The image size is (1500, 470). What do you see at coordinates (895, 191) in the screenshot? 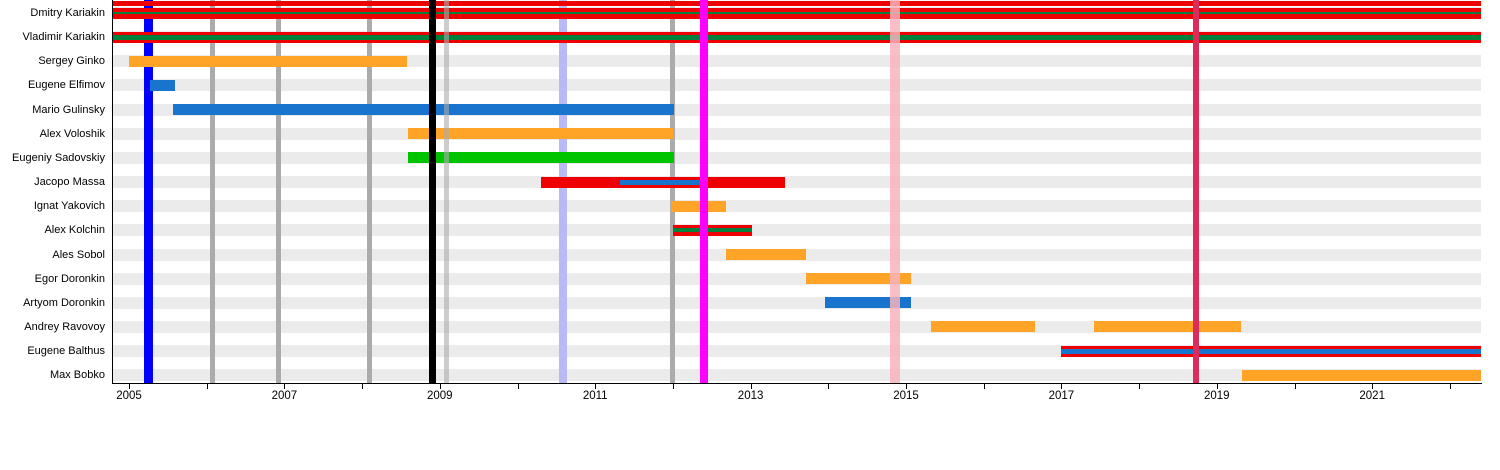
I see `event-line-hochu-k-meladze` at bounding box center [895, 191].